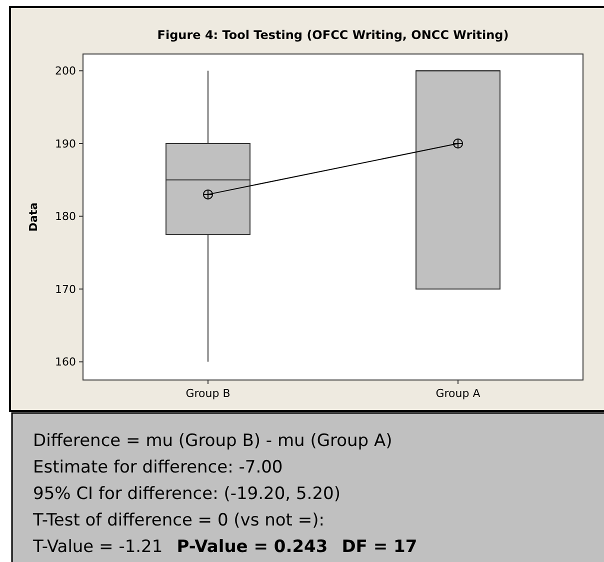 The height and width of the screenshot is (562, 604). What do you see at coordinates (252, 547) in the screenshot?
I see `text: P-Value = 0.243` at bounding box center [252, 547].